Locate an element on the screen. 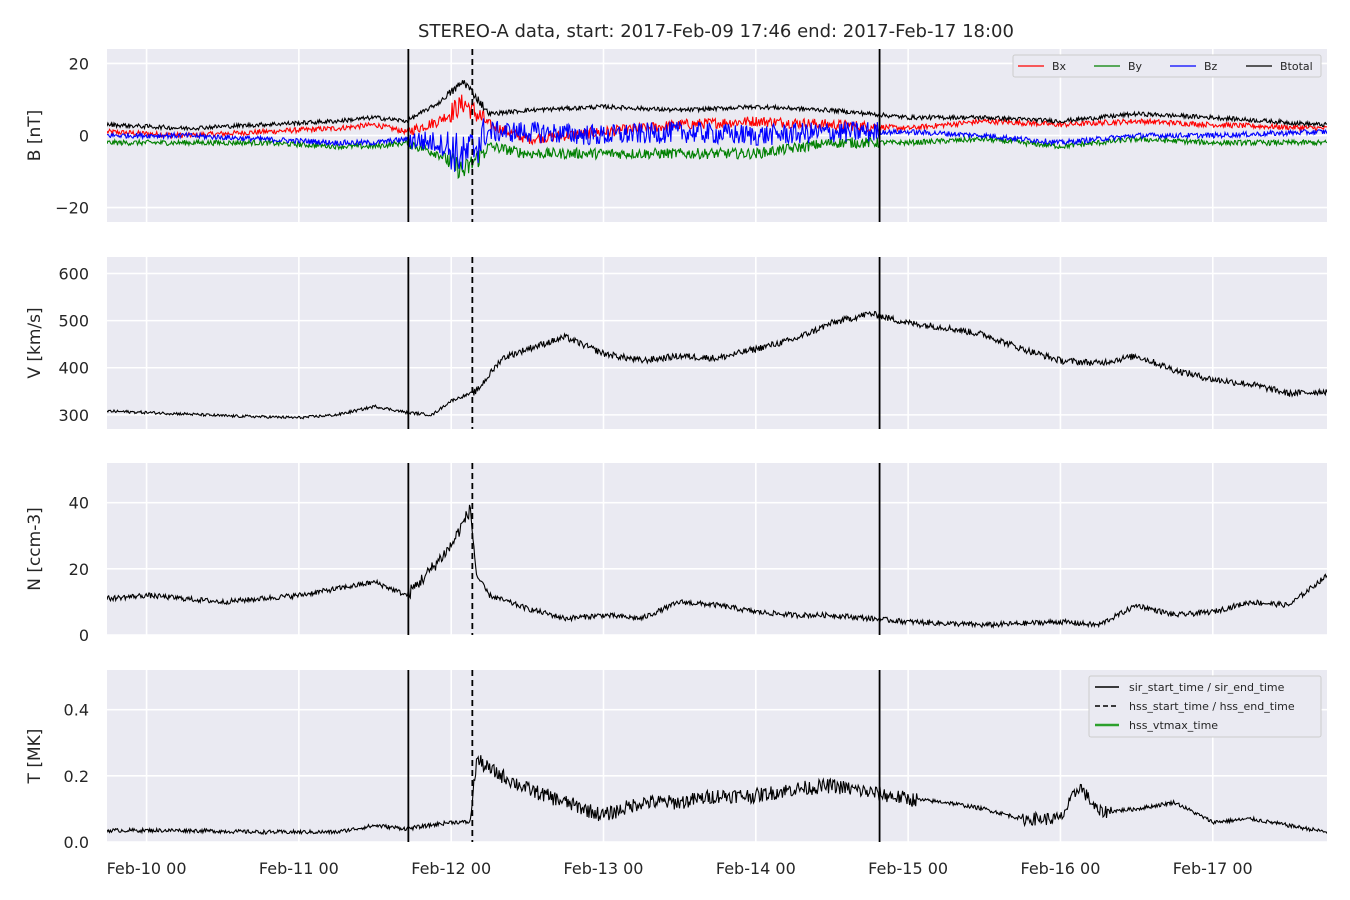 This screenshot has width=1350, height=900. series-group-v is located at coordinates (717, 365).